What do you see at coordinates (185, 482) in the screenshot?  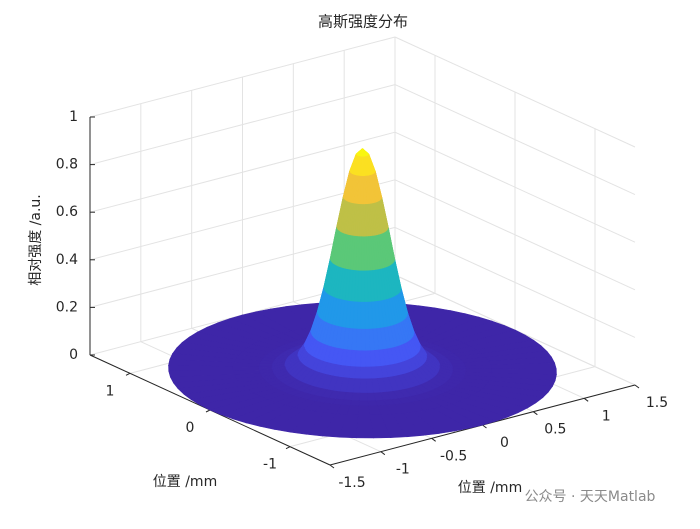 I see `y-axis-label: 位置 /mm` at bounding box center [185, 482].